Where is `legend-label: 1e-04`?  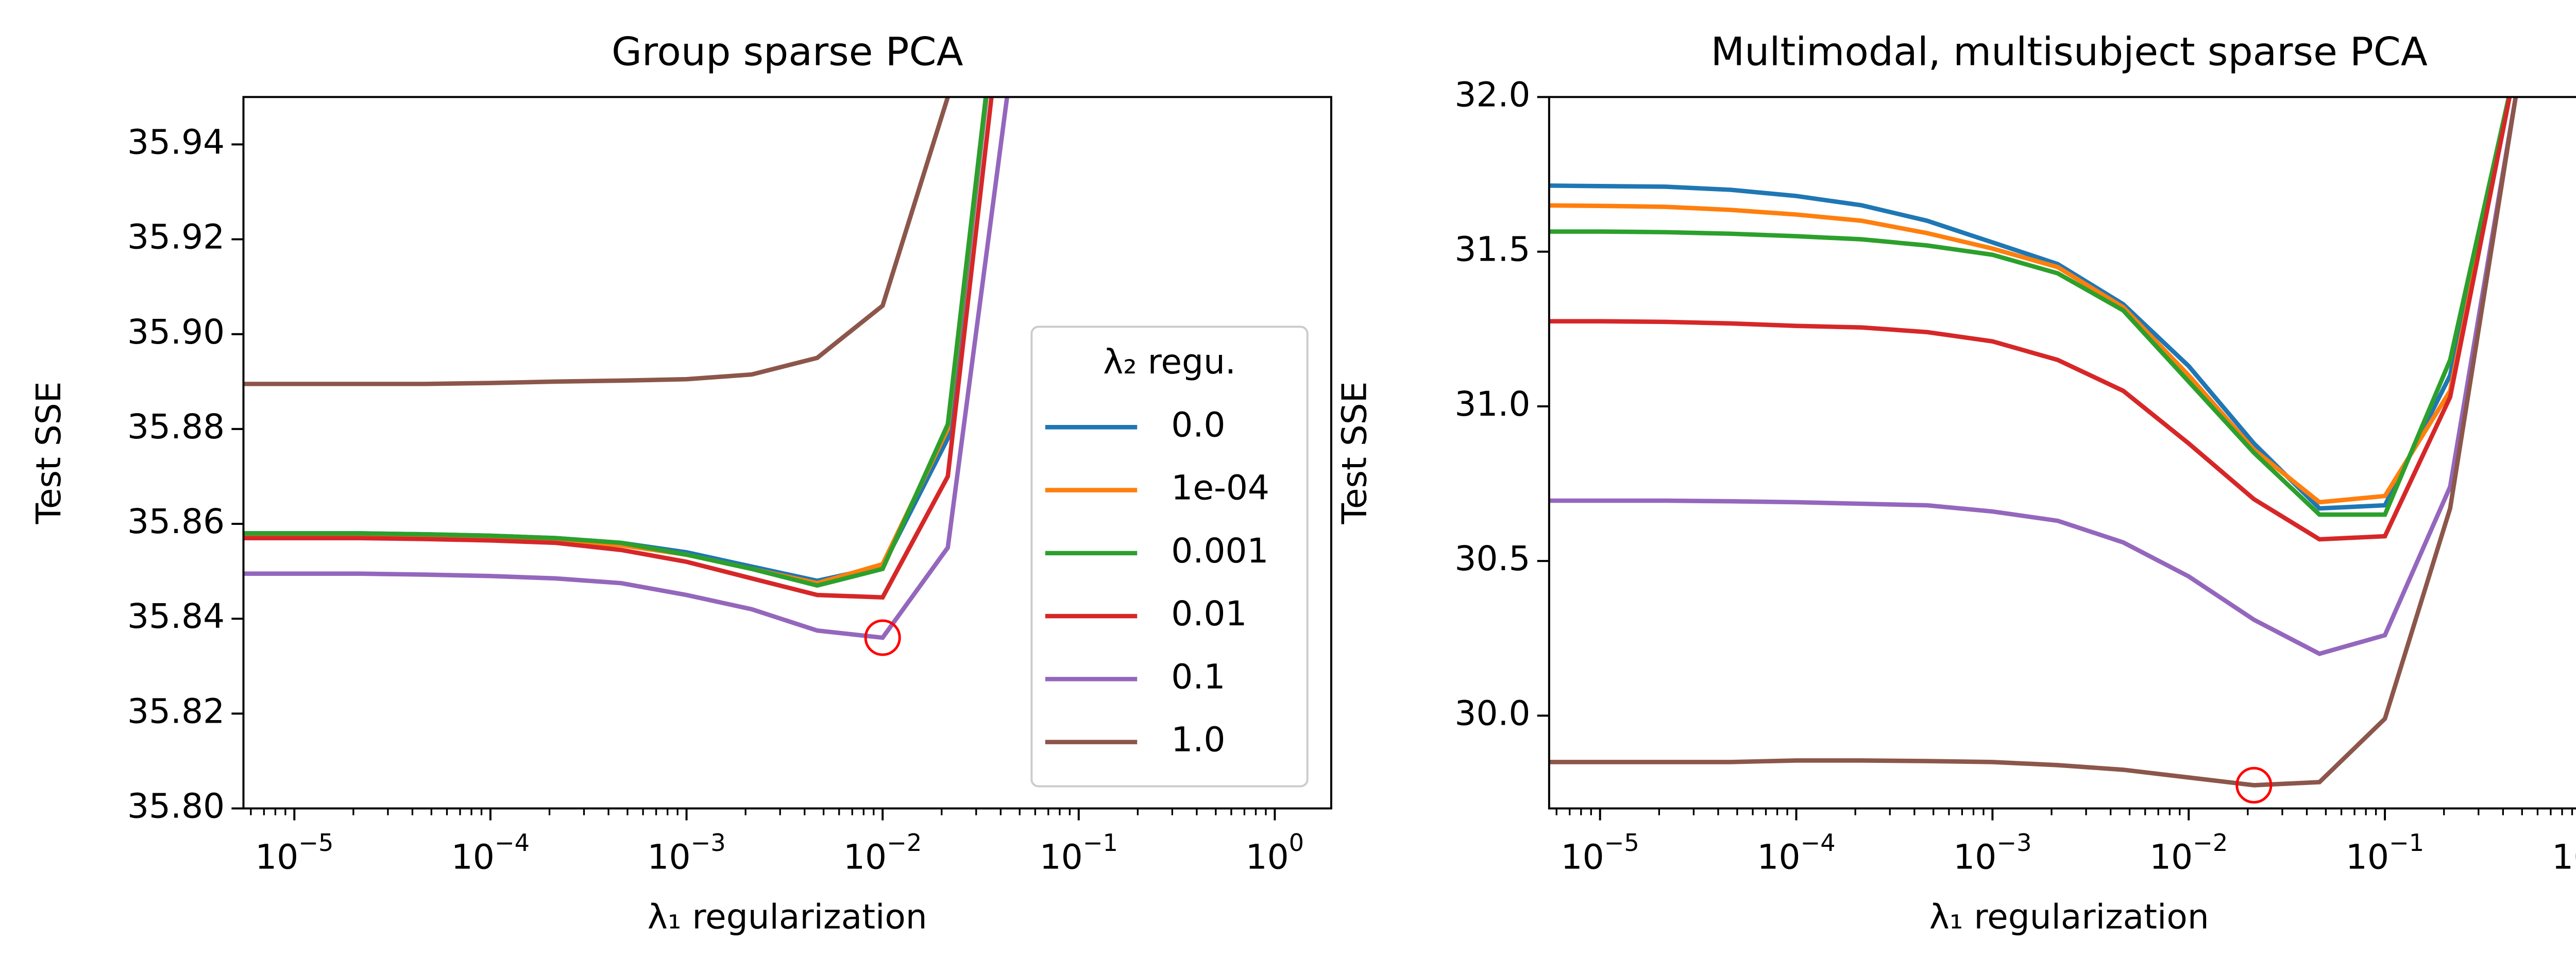 legend-label: 1e-04 is located at coordinates (1220, 488).